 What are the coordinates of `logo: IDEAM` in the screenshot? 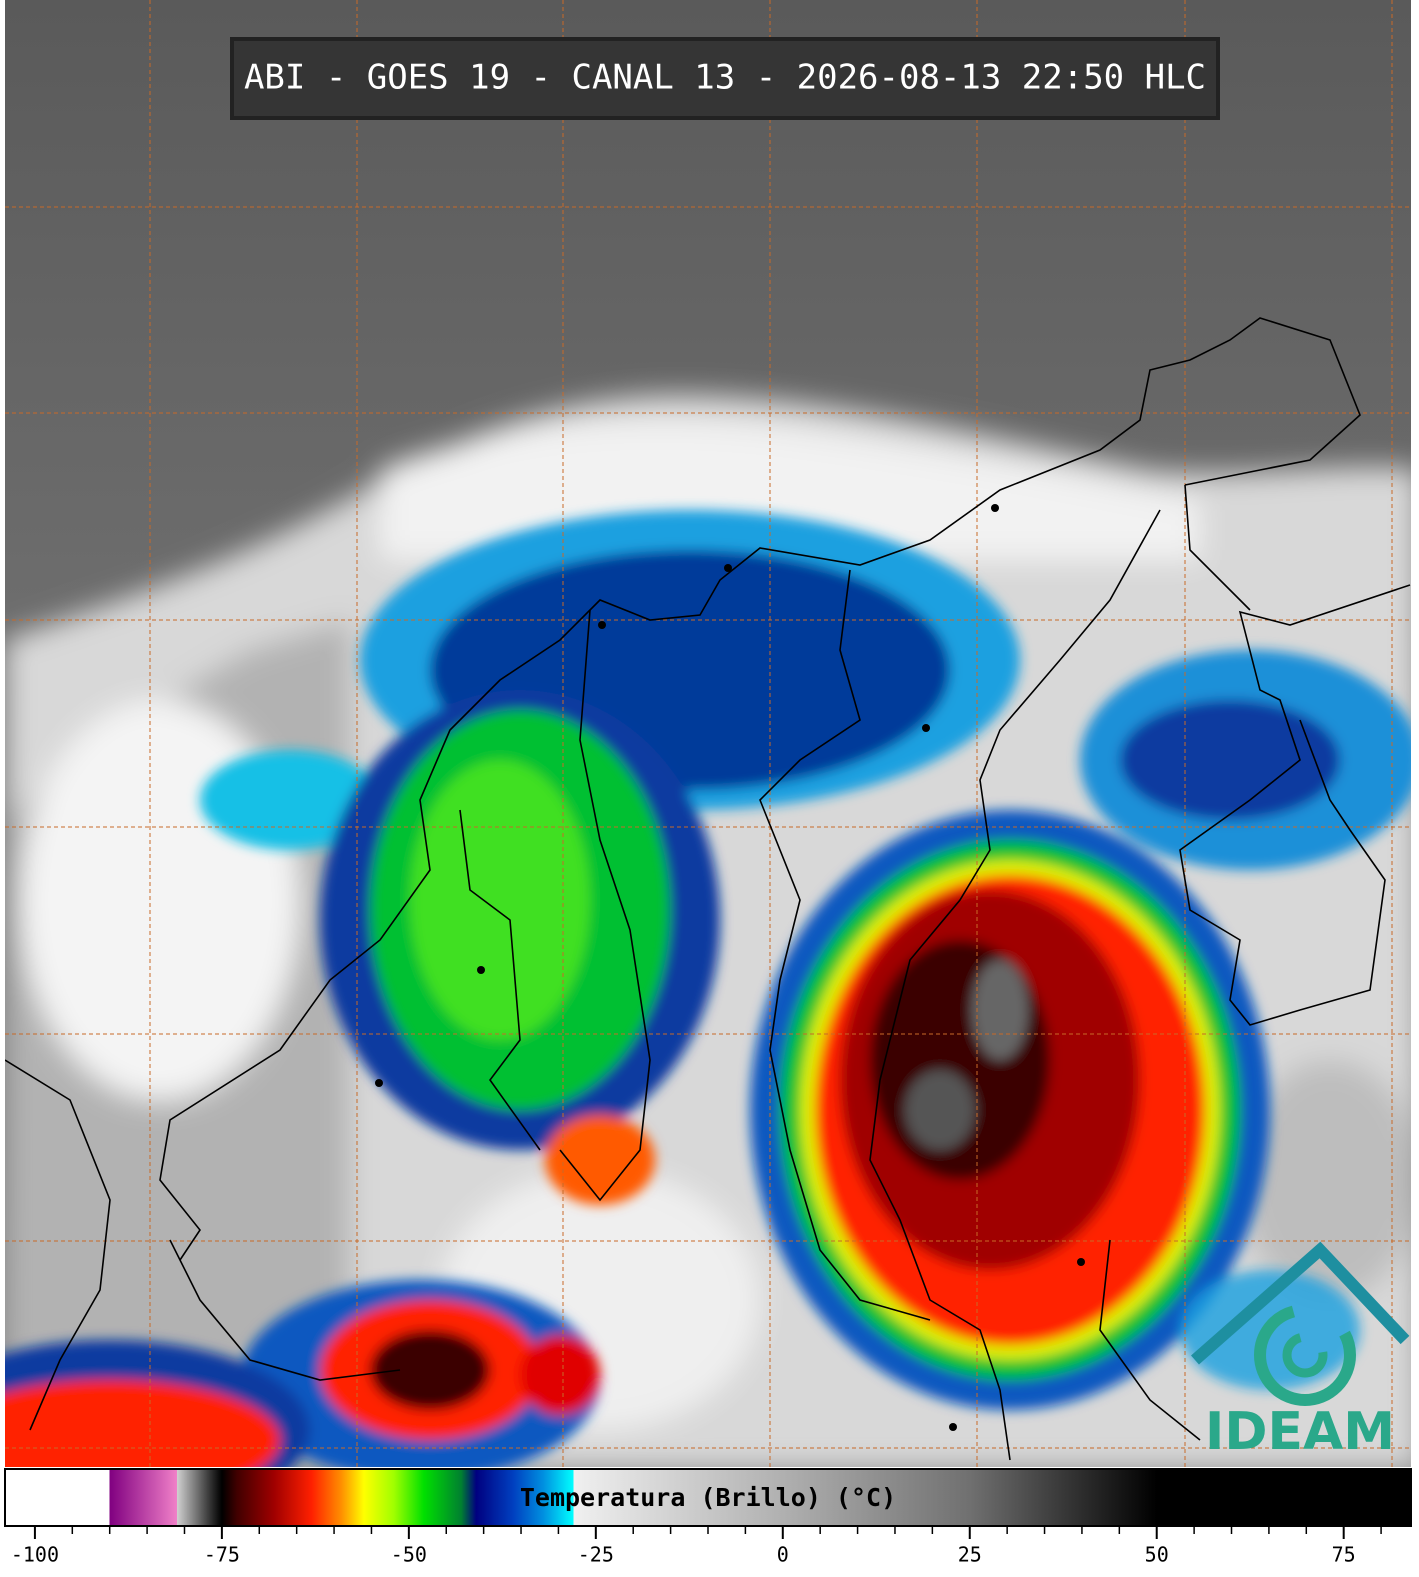 It's located at (1300, 1351).